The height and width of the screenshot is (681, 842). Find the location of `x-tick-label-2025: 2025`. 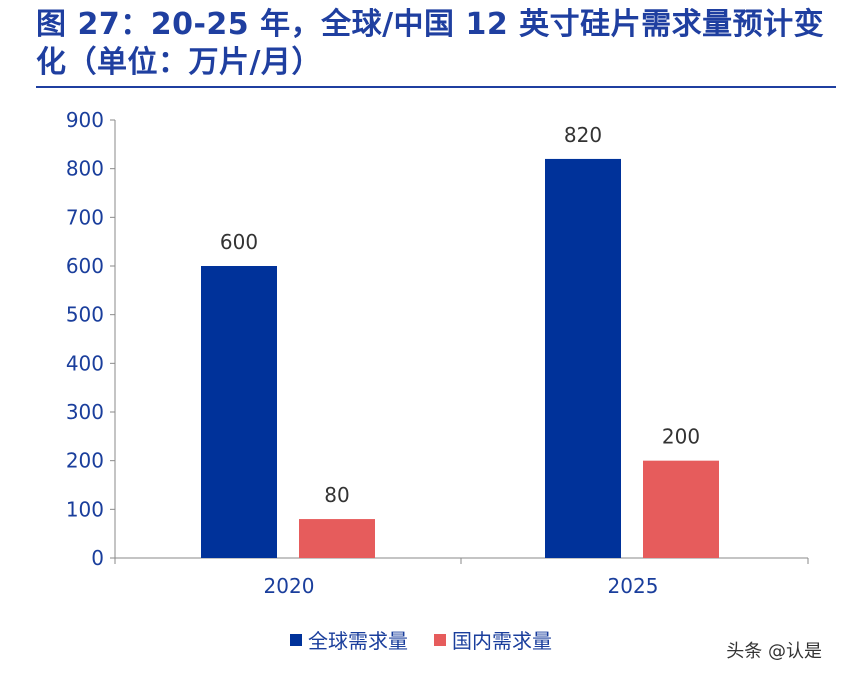

x-tick-label-2025: 2025 is located at coordinates (633, 586).